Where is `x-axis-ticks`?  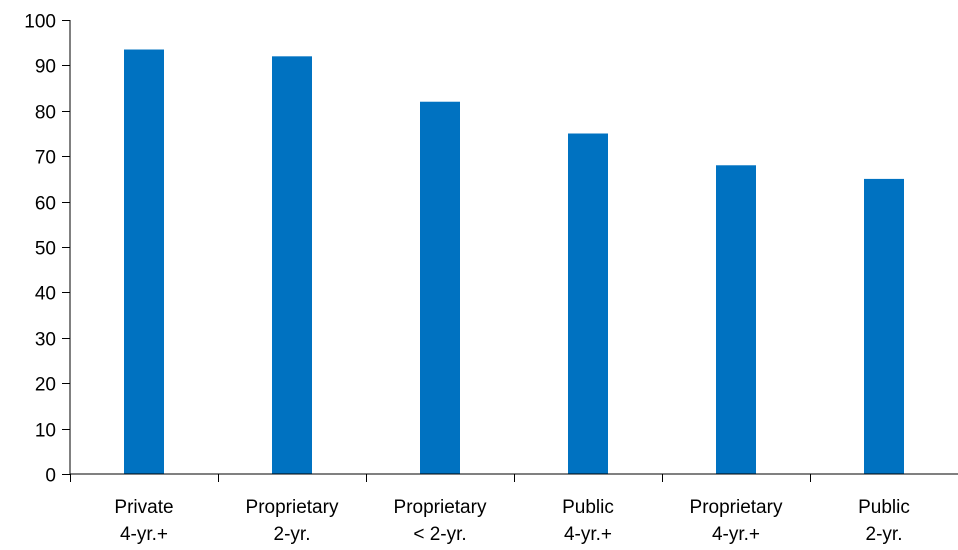
x-axis-ticks is located at coordinates (440, 478).